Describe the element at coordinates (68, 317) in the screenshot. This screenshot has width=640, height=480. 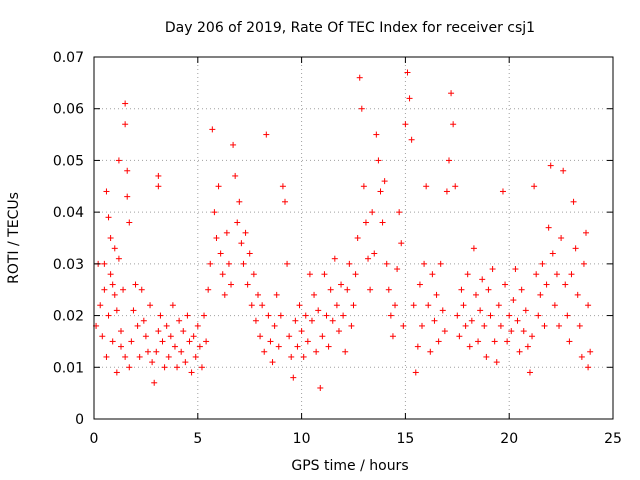
I see `y-tick-label: 0.02` at that location.